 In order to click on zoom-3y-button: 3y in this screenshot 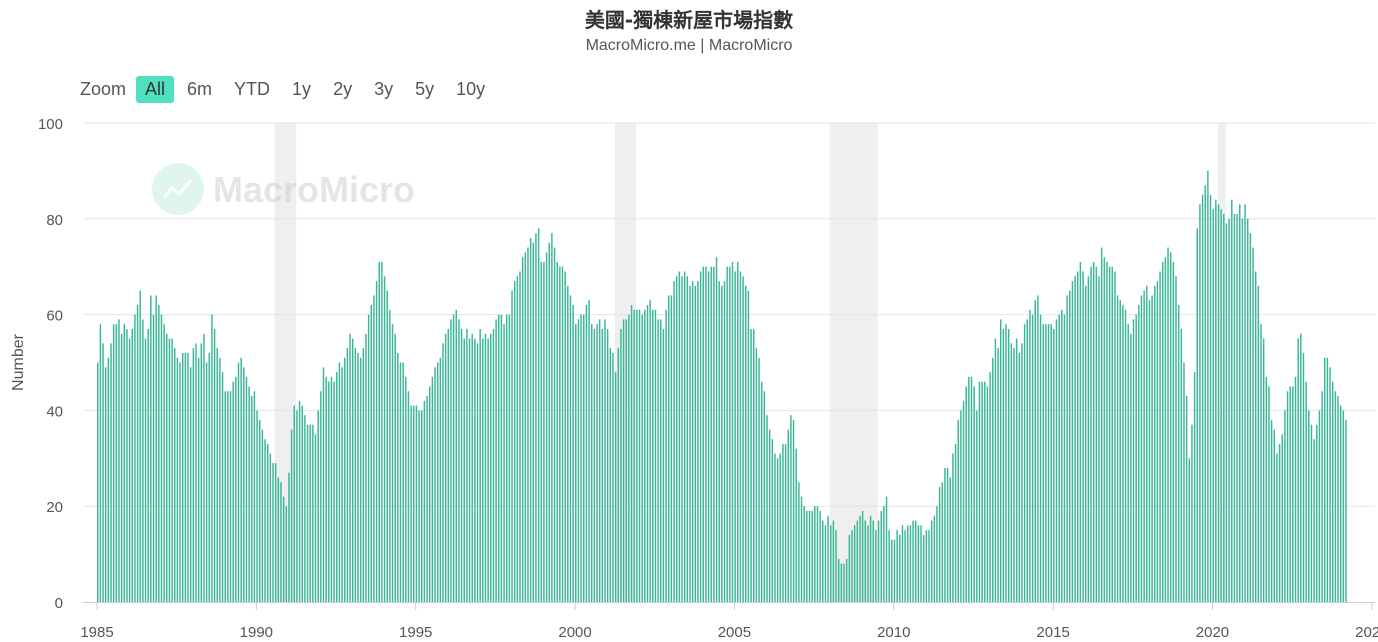, I will do `click(384, 89)`.